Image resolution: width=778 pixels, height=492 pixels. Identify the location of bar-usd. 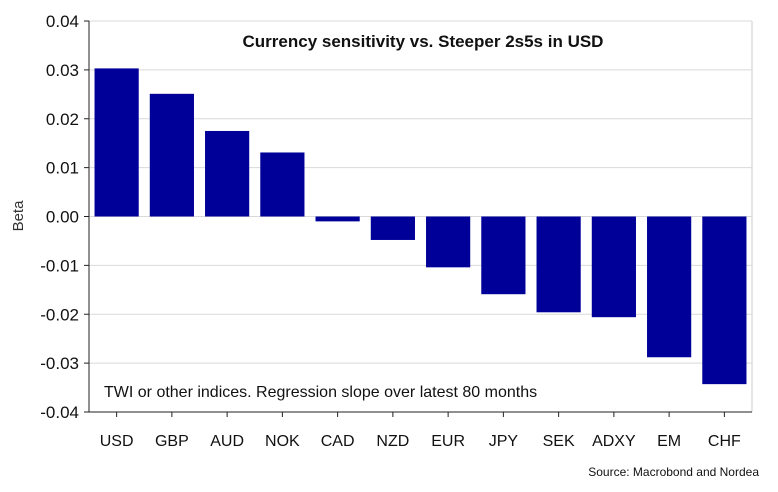
(116, 142).